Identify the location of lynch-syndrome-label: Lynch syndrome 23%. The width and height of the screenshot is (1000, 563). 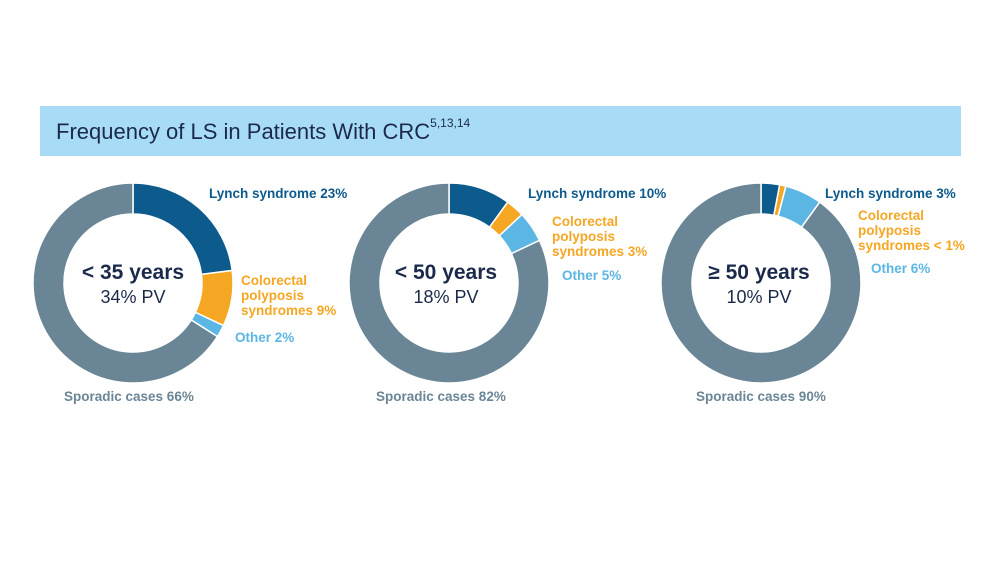
(278, 193).